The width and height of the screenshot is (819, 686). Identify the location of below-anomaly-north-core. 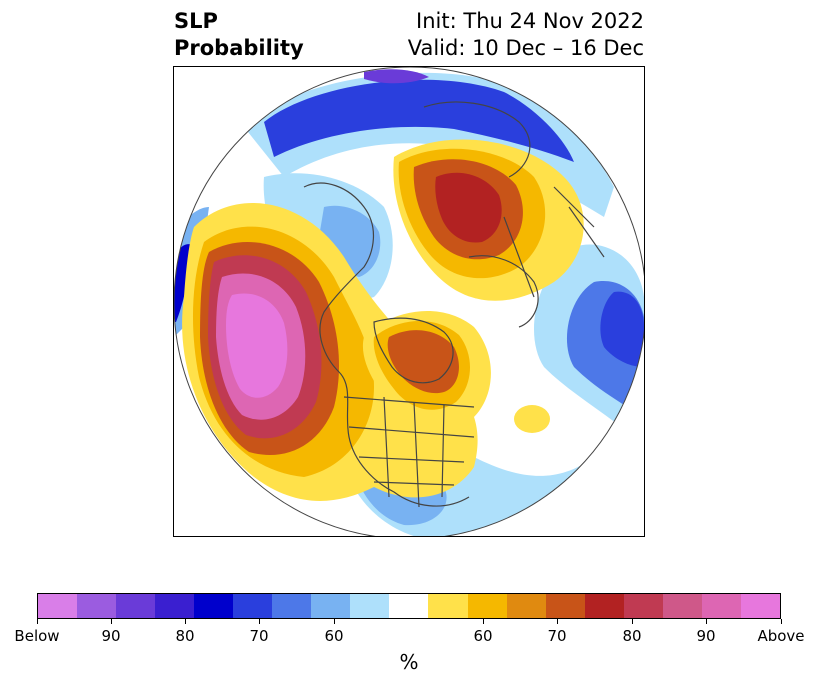
(419, 120).